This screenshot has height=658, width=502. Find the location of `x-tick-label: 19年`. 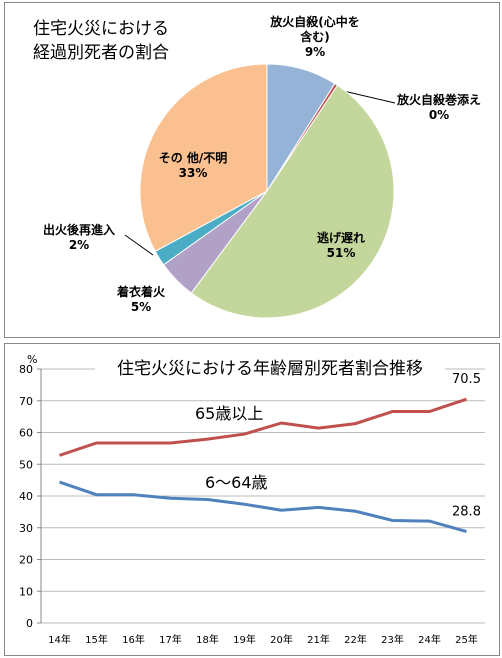

x-tick-label: 19年 is located at coordinates (244, 639).